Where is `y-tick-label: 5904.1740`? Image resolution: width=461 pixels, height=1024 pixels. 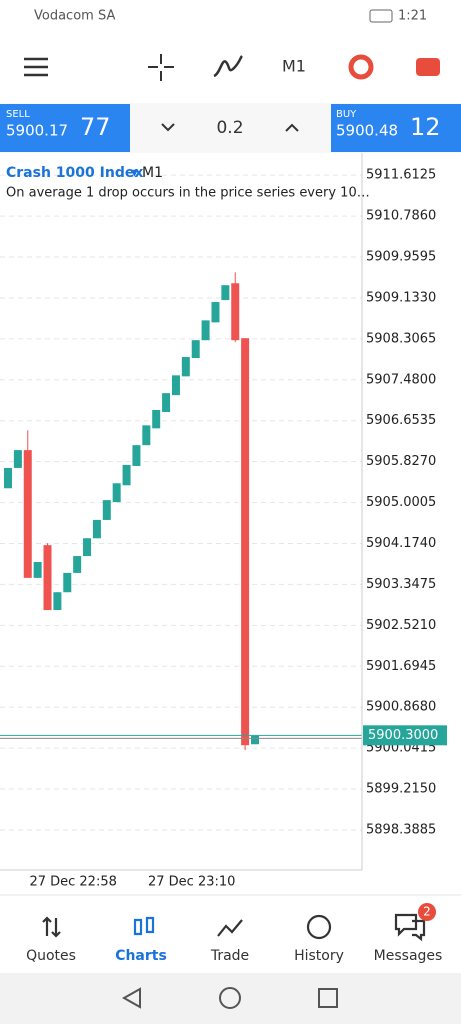 y-tick-label: 5904.1740 is located at coordinates (401, 543).